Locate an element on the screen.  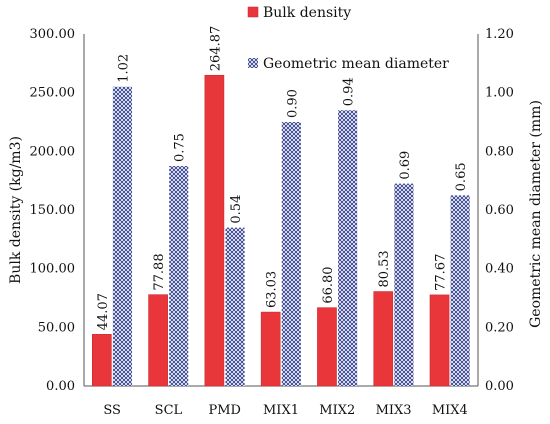
x-tick-label: SS is located at coordinates (112, 410).